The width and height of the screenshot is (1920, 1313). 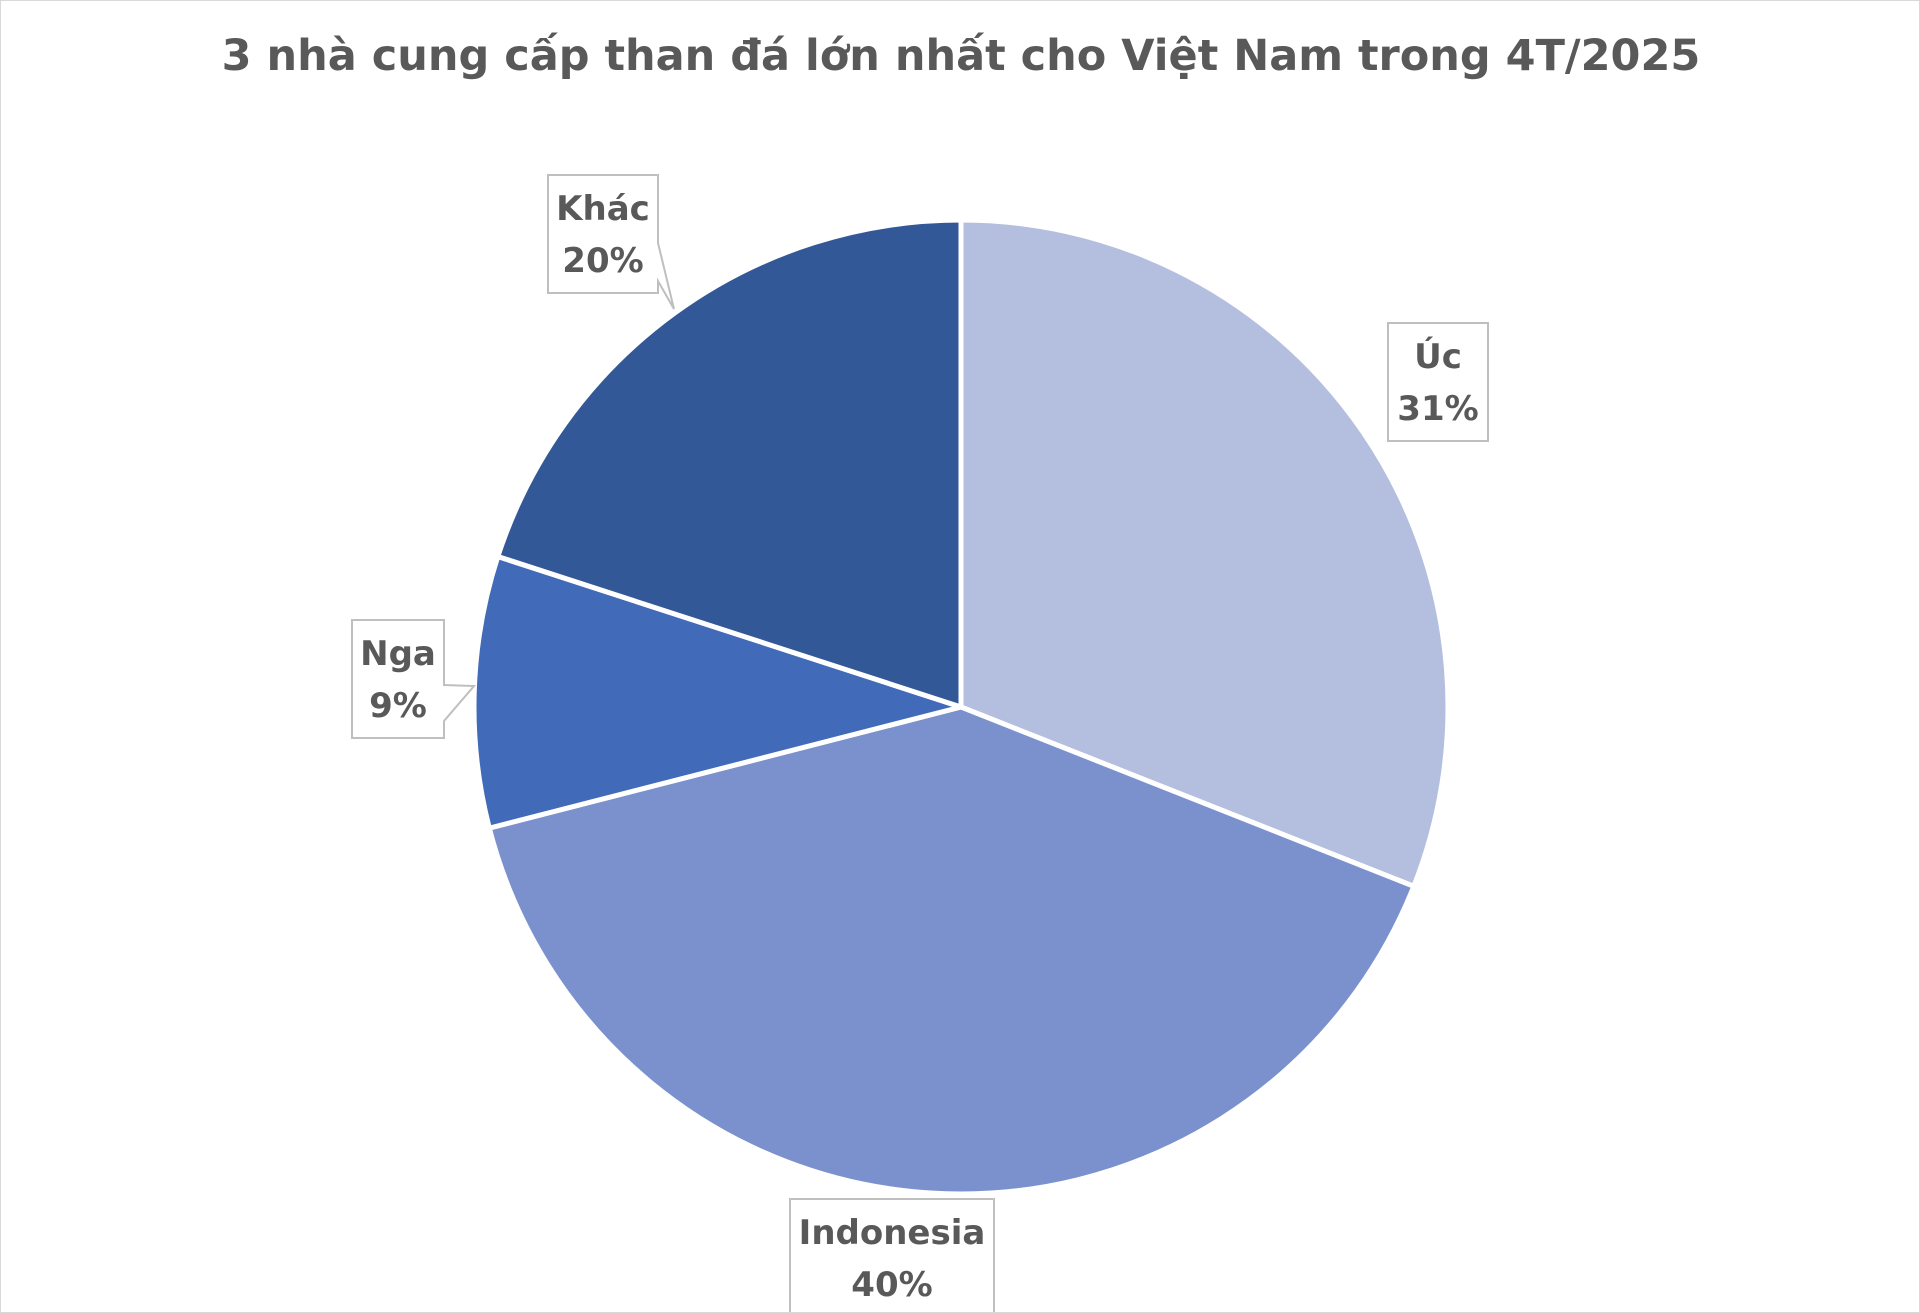 I want to click on data-label-khac: Khác 20%, so click(x=611, y=242).